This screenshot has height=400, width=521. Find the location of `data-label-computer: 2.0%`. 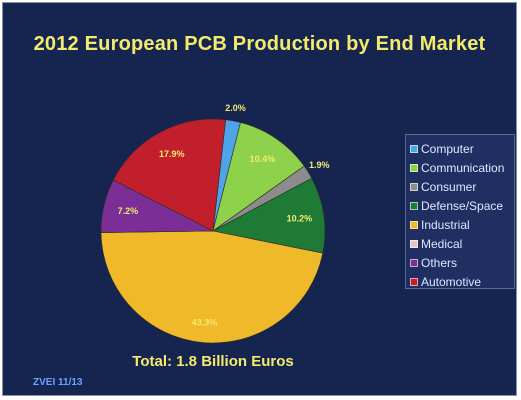

data-label-computer: 2.0% is located at coordinates (235, 108).